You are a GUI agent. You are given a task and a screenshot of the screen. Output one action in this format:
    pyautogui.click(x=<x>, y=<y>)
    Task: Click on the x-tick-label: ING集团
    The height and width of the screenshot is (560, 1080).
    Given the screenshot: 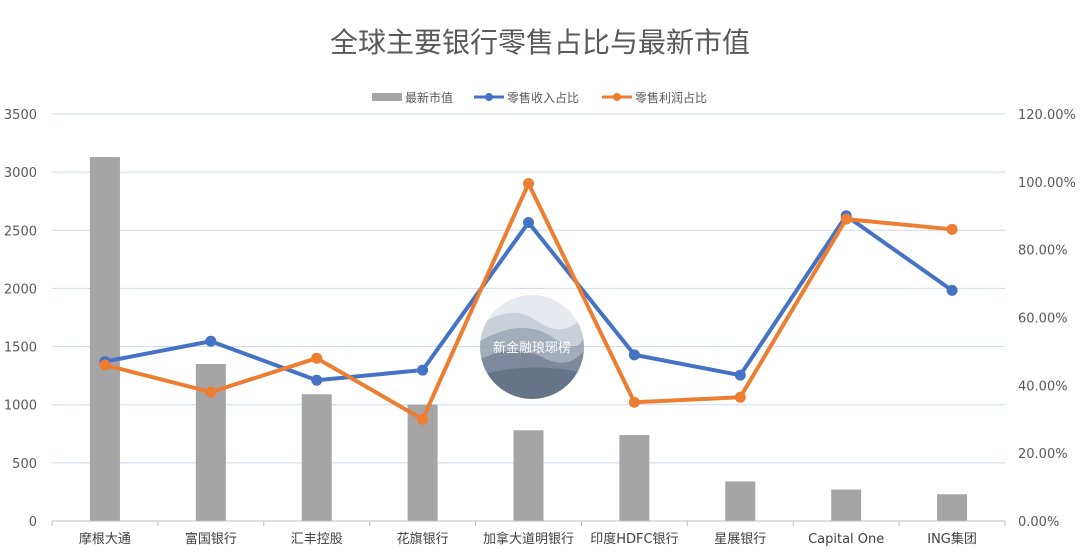 What is the action you would take?
    pyautogui.click(x=952, y=539)
    